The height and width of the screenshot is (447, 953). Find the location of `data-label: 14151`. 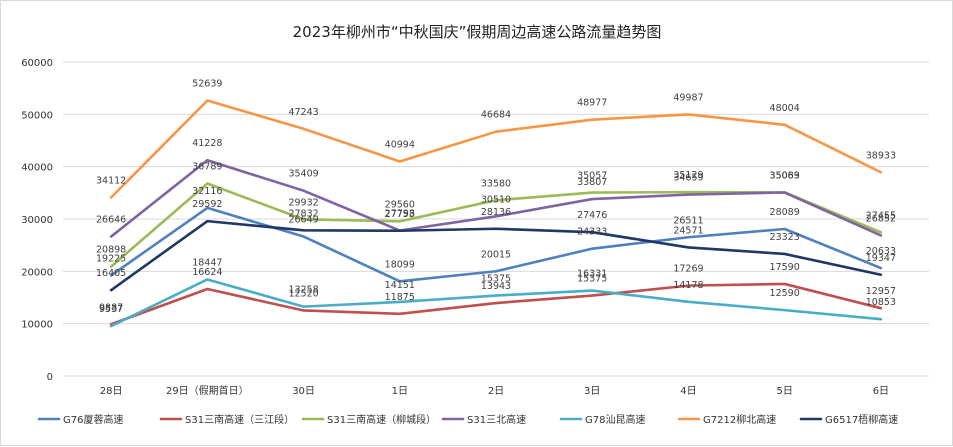

data-label: 14151 is located at coordinates (400, 285).